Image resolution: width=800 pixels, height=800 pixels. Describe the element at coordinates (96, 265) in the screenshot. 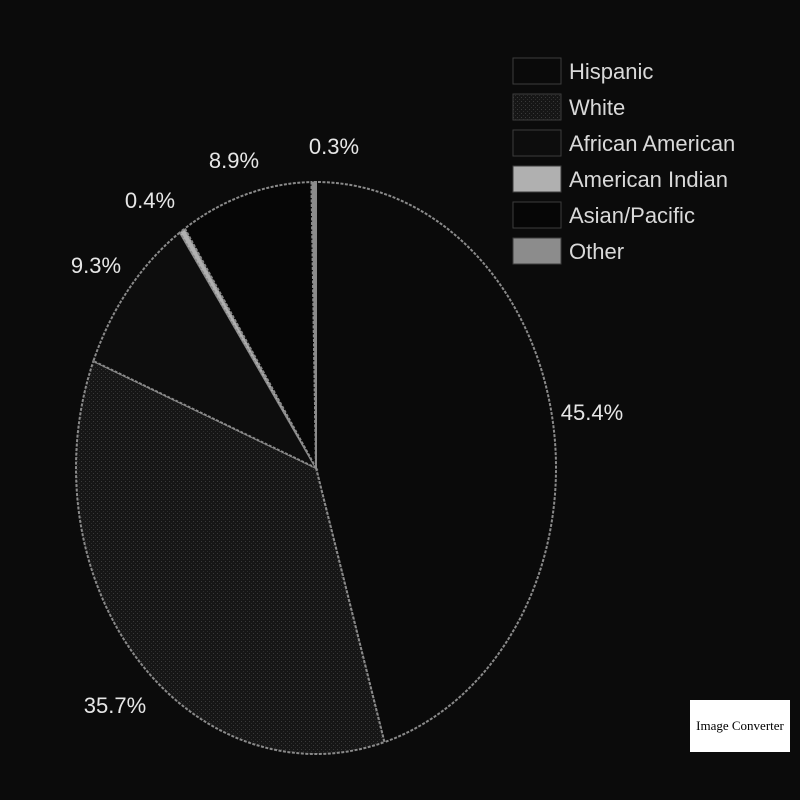

I see `slice-label-african-american: 9.3%` at that location.